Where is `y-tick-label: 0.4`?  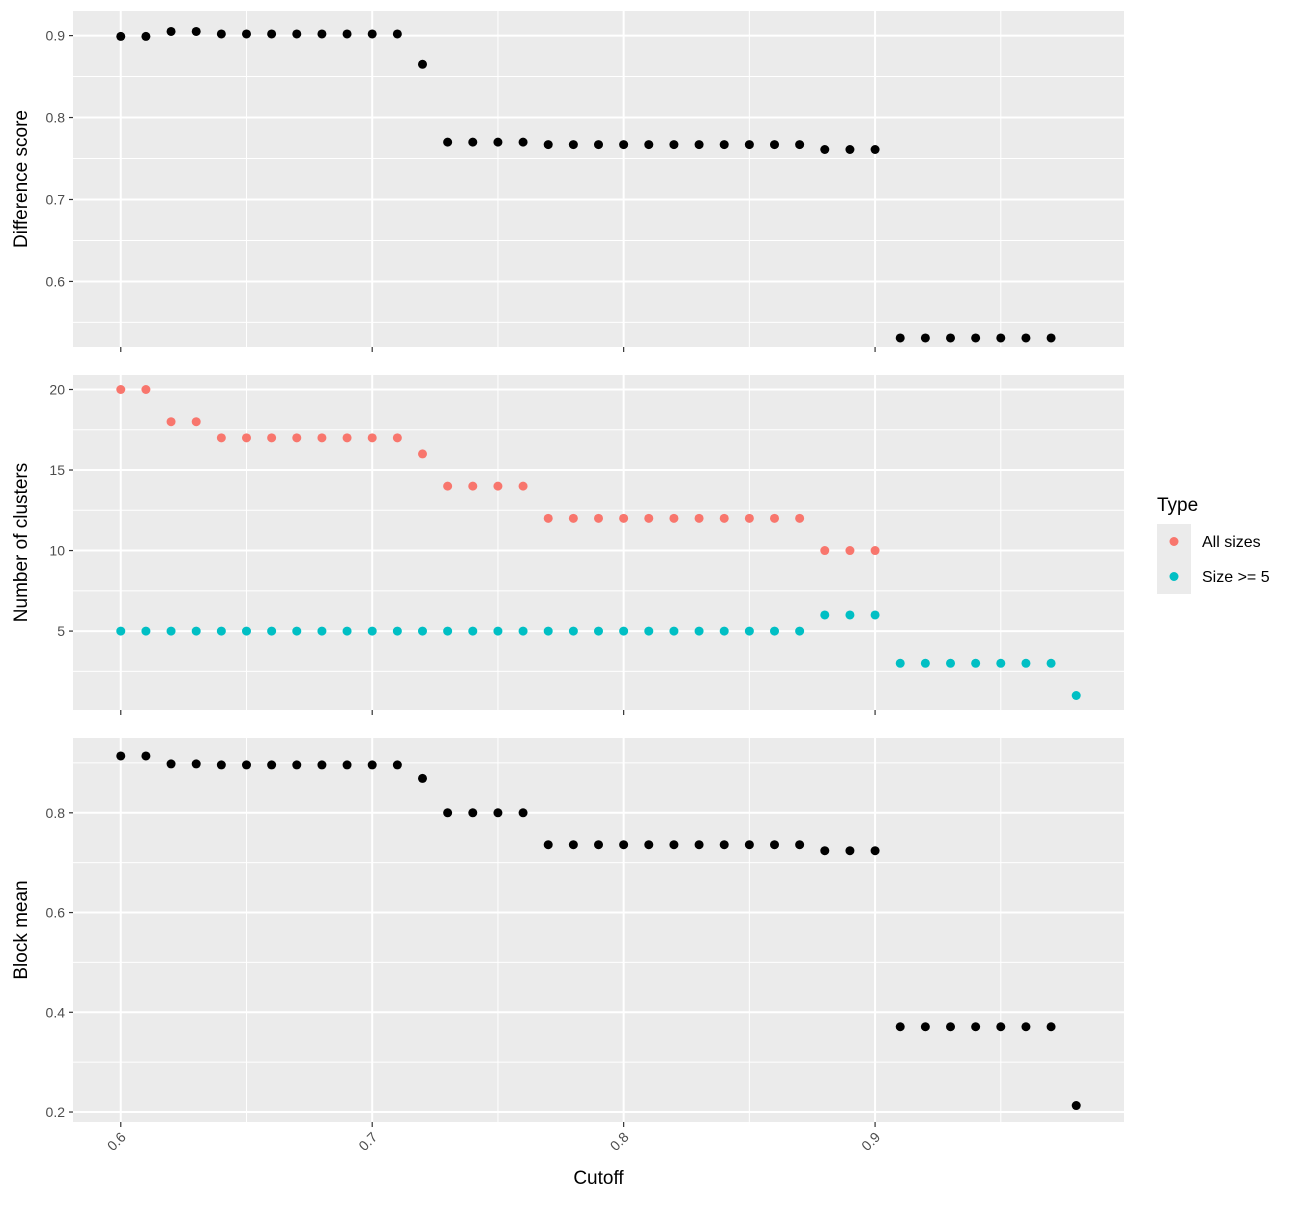 y-tick-label: 0.4 is located at coordinates (56, 1012).